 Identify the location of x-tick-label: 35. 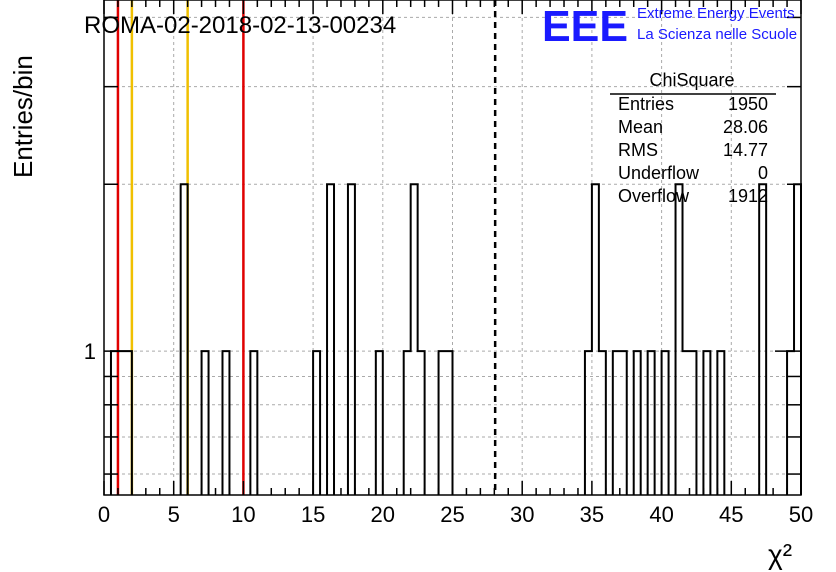
(592, 514).